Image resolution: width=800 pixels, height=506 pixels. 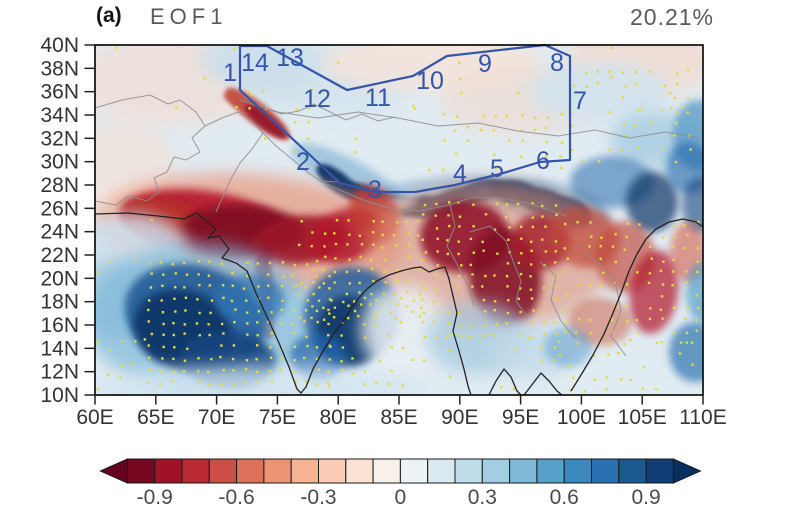 What do you see at coordinates (375, 190) in the screenshot?
I see `station-number: 3` at bounding box center [375, 190].